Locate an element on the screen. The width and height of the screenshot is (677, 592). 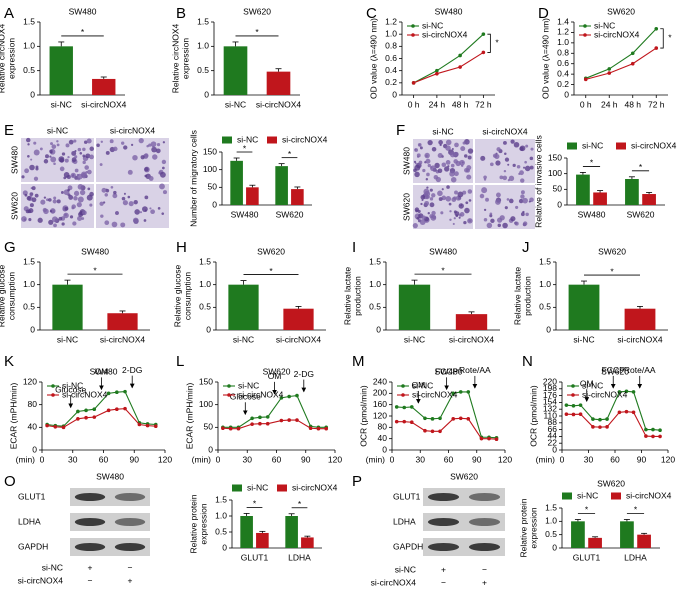
x-tick-label: 90 is located at coordinates (135, 459).